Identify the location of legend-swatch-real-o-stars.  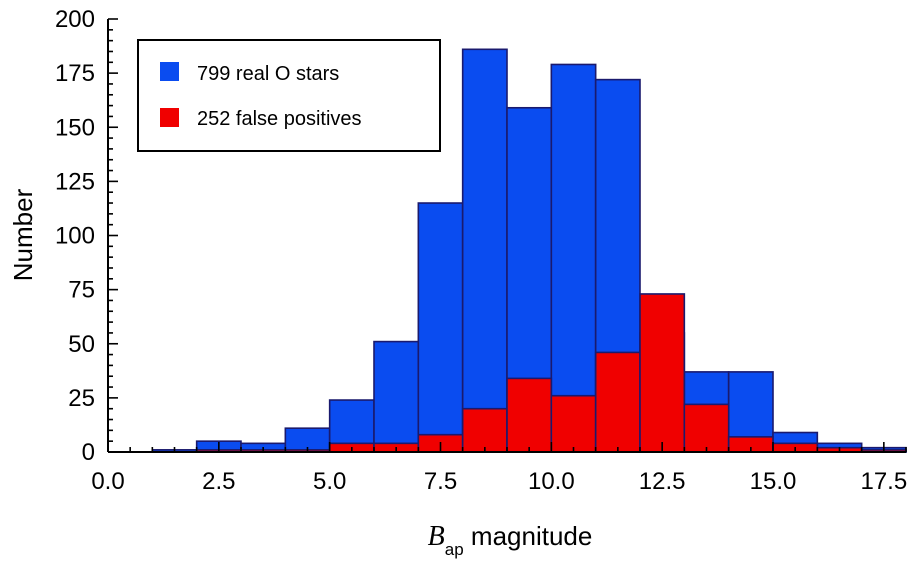
(169, 71).